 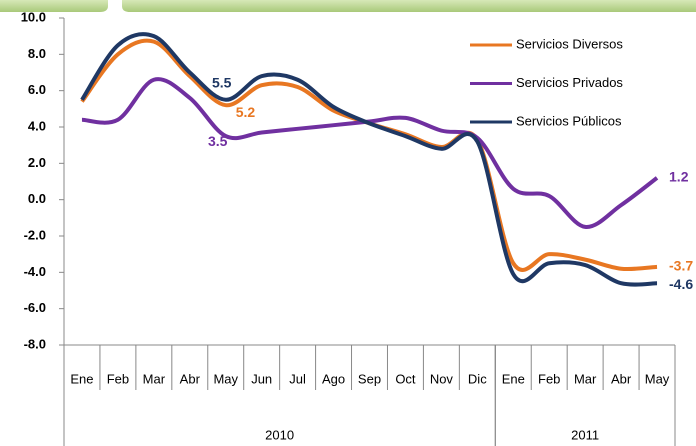 I want to click on y-tick-label: -4.0, so click(x=35, y=271).